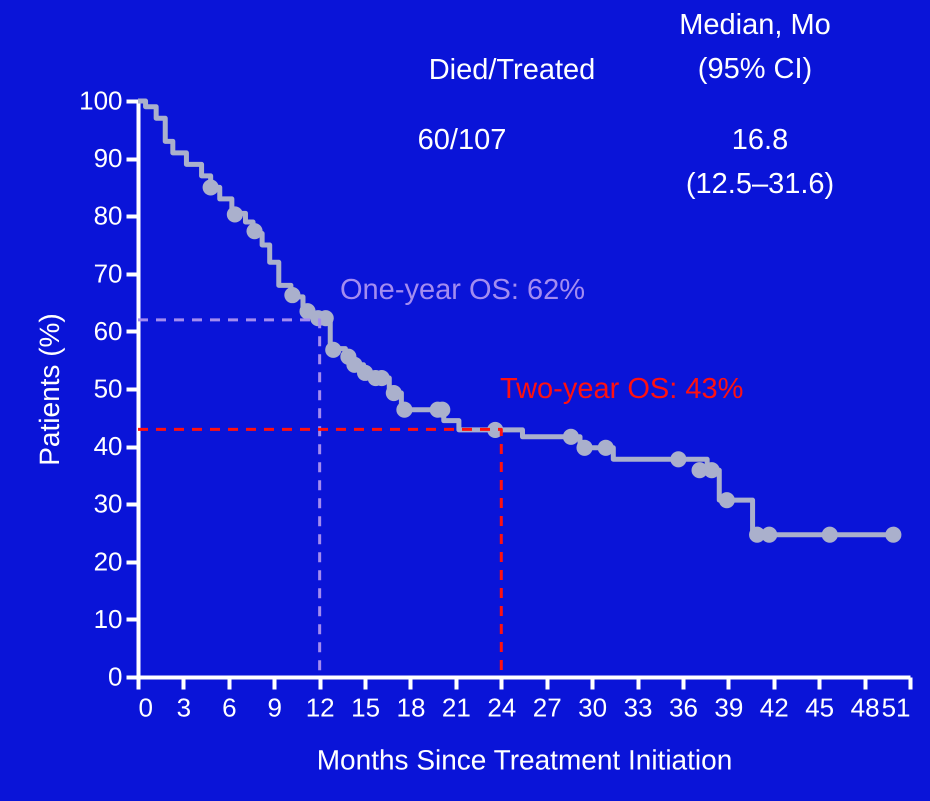 This screenshot has width=930, height=801. I want to click on annotation: Two-year OS: 43%, so click(622, 389).